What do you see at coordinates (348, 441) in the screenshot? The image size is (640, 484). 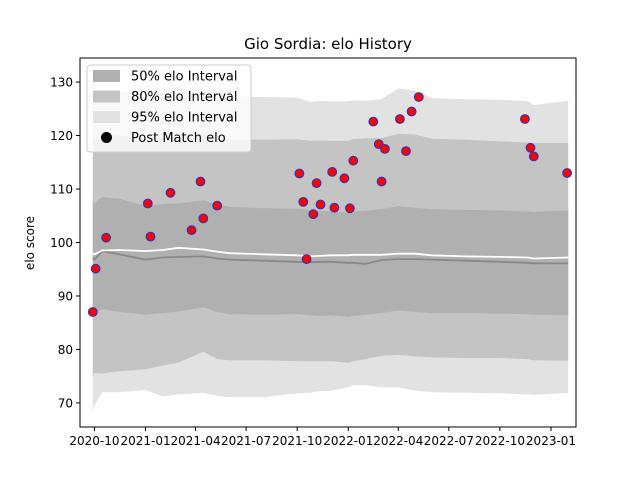 I see `x-tick-label: 2022-01` at bounding box center [348, 441].